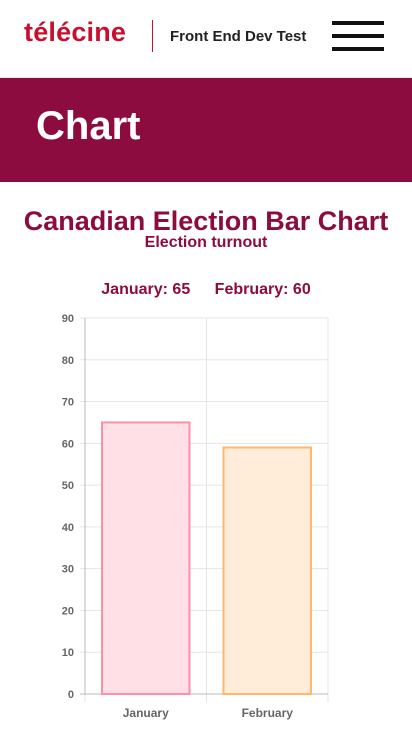  I want to click on bar-january, so click(146, 558).